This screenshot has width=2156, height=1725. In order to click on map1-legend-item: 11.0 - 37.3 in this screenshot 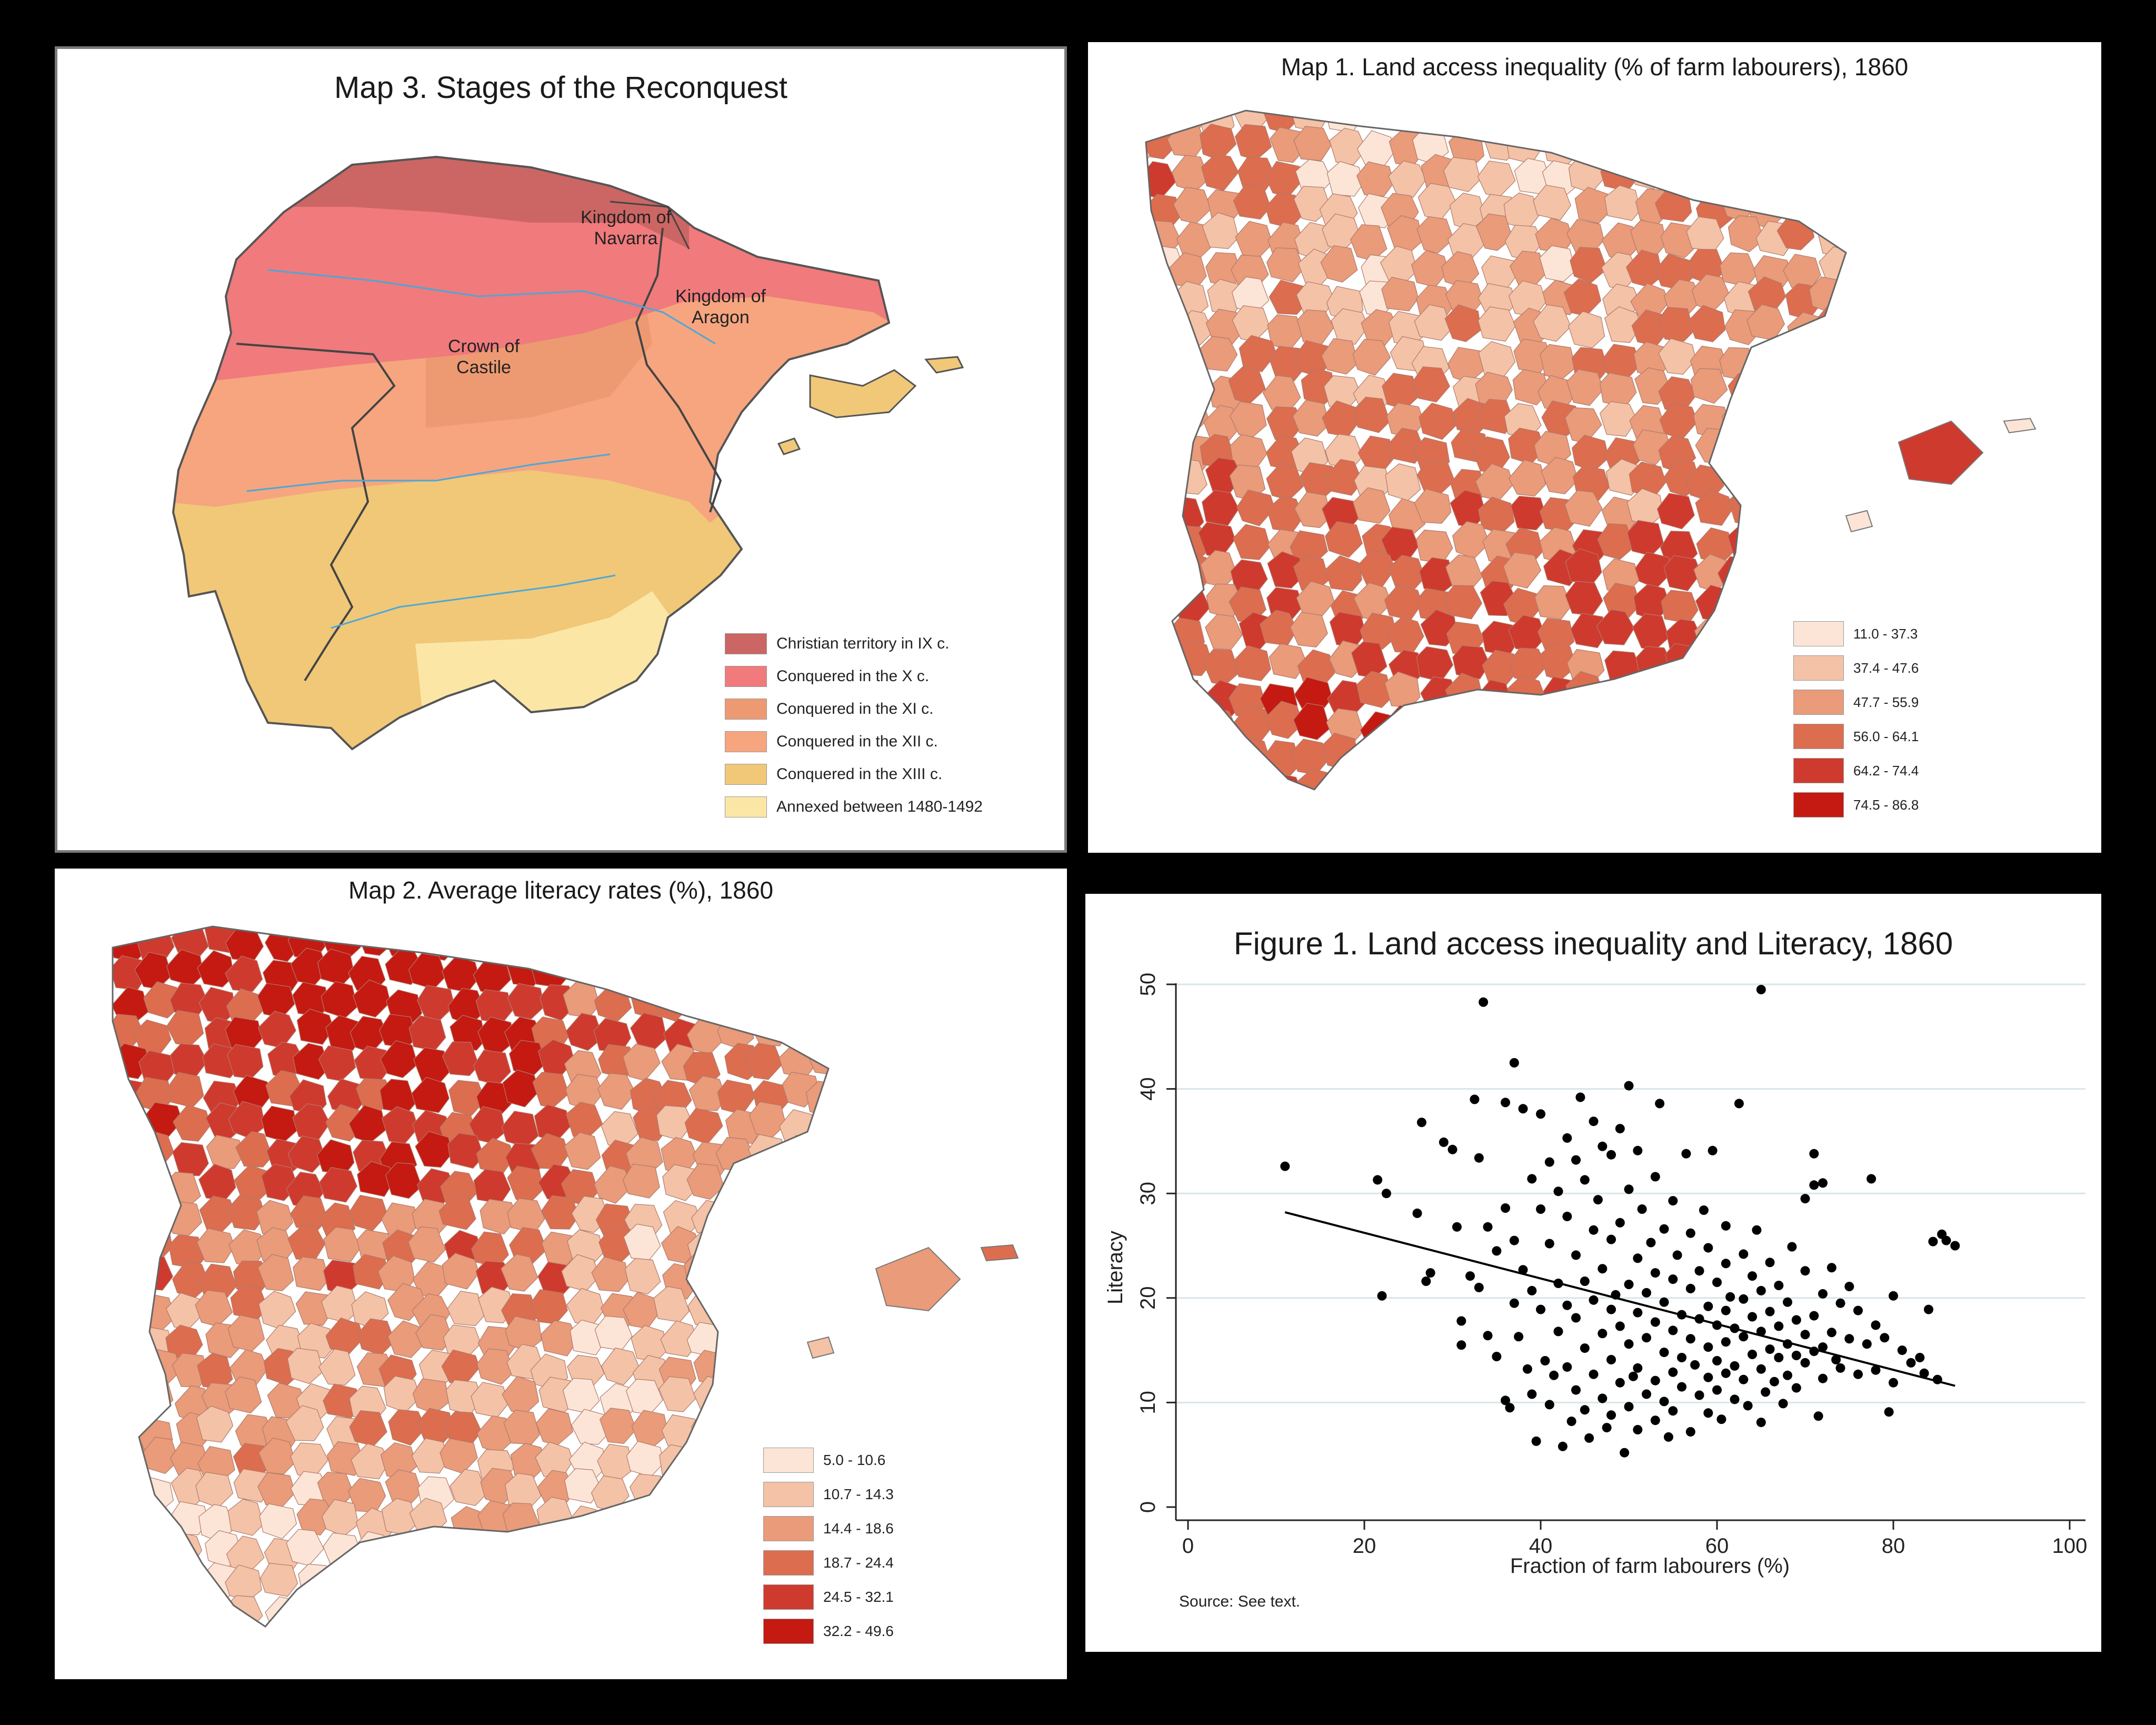, I will do `click(1856, 633)`.